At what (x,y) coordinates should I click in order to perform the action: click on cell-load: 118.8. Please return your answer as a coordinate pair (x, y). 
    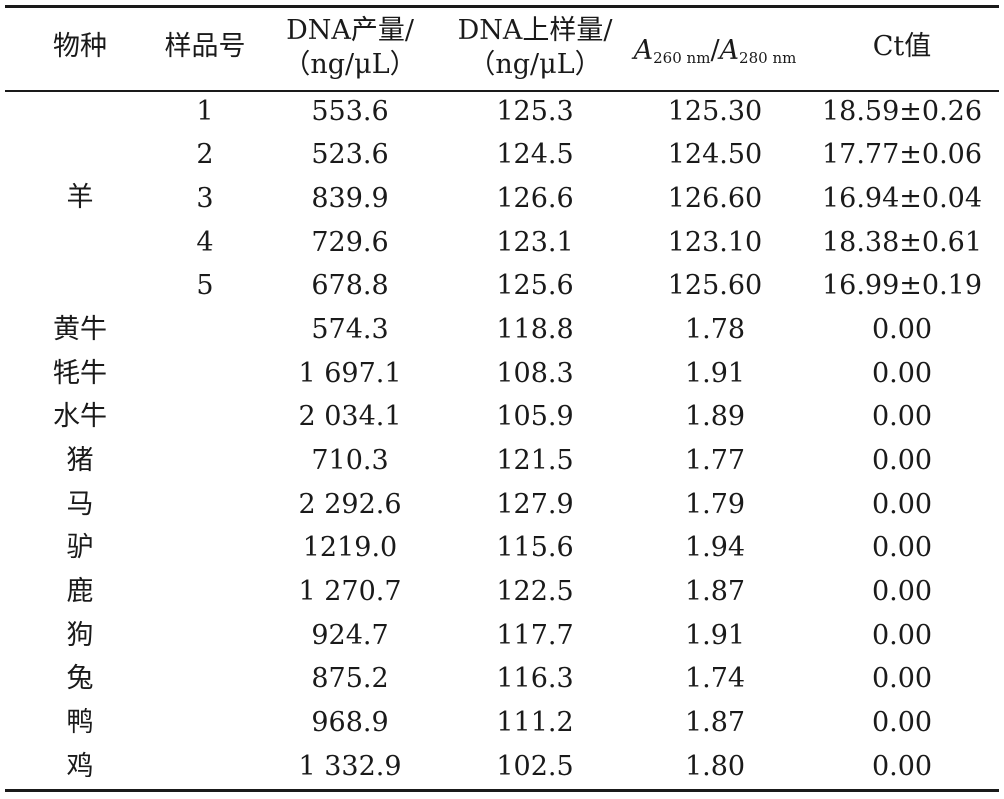
    Looking at the image, I should click on (535, 329).